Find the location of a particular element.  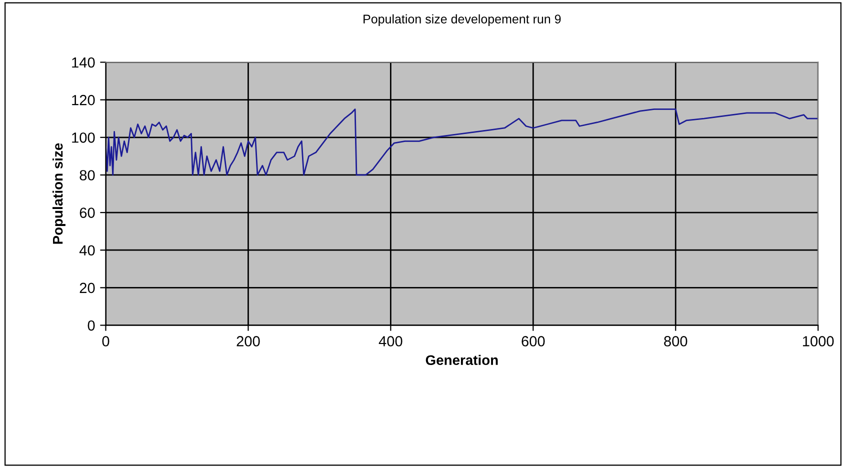

y-tick-label: 100 is located at coordinates (83, 137).